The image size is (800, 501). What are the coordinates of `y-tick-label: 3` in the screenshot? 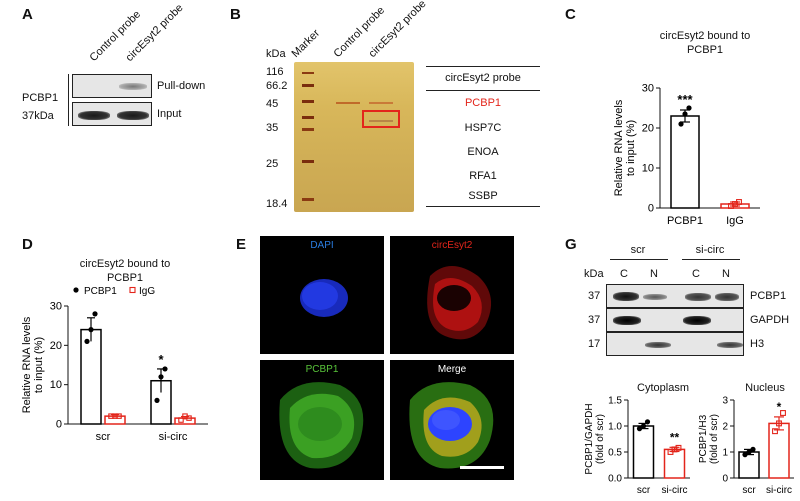 It's located at (725, 401).